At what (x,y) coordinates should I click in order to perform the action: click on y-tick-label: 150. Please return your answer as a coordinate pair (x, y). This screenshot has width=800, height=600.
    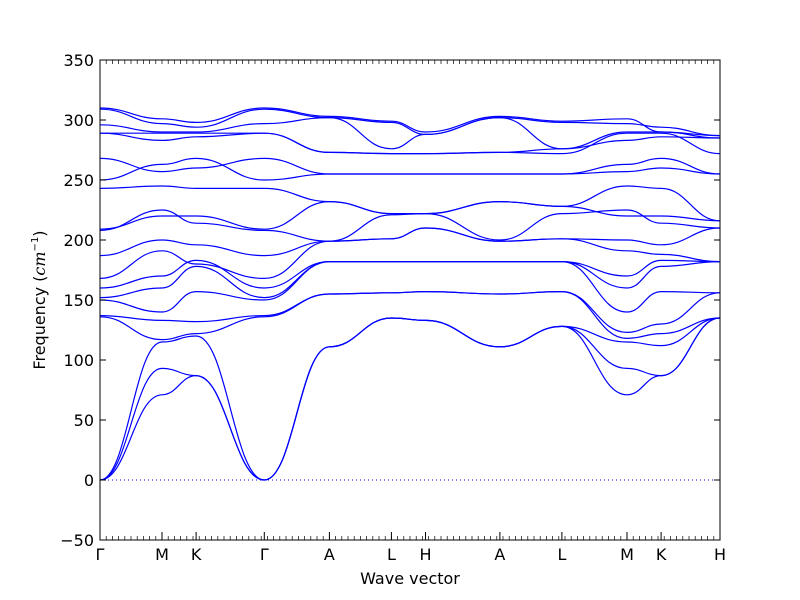
    Looking at the image, I should click on (78, 300).